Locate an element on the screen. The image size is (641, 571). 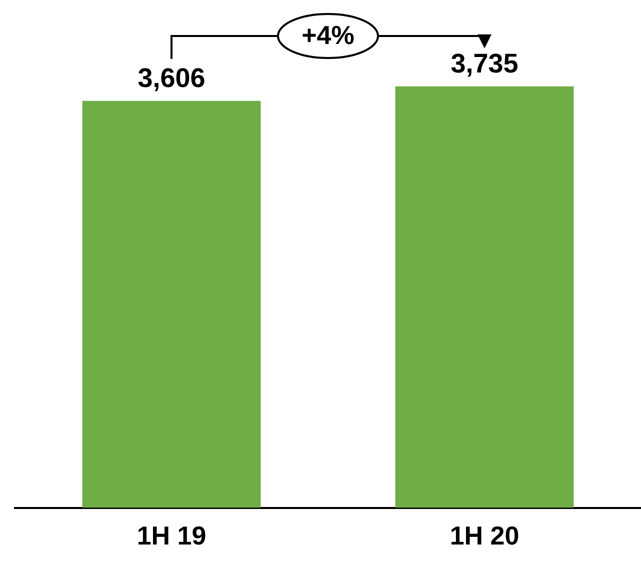
data-label: 3,606 is located at coordinates (172, 77).